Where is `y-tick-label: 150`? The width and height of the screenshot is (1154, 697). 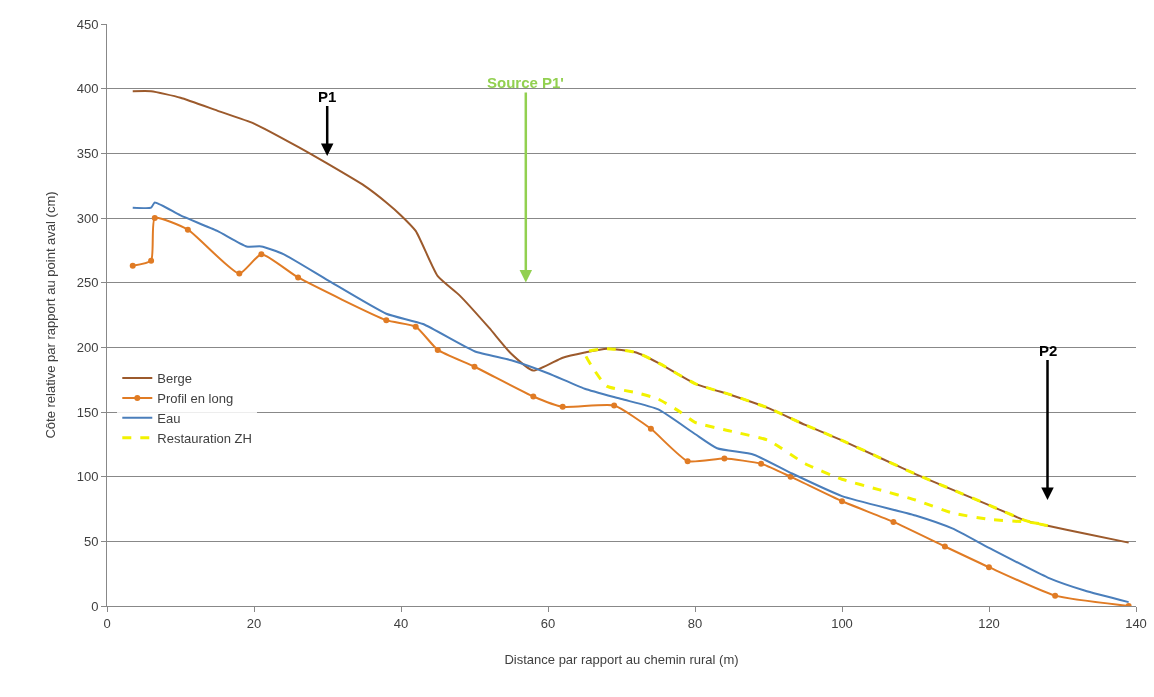 y-tick-label: 150 is located at coordinates (87, 412).